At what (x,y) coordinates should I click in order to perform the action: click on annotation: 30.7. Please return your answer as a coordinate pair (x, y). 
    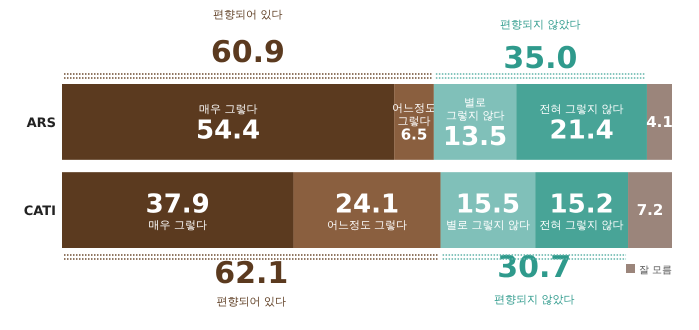
    Looking at the image, I should click on (534, 267).